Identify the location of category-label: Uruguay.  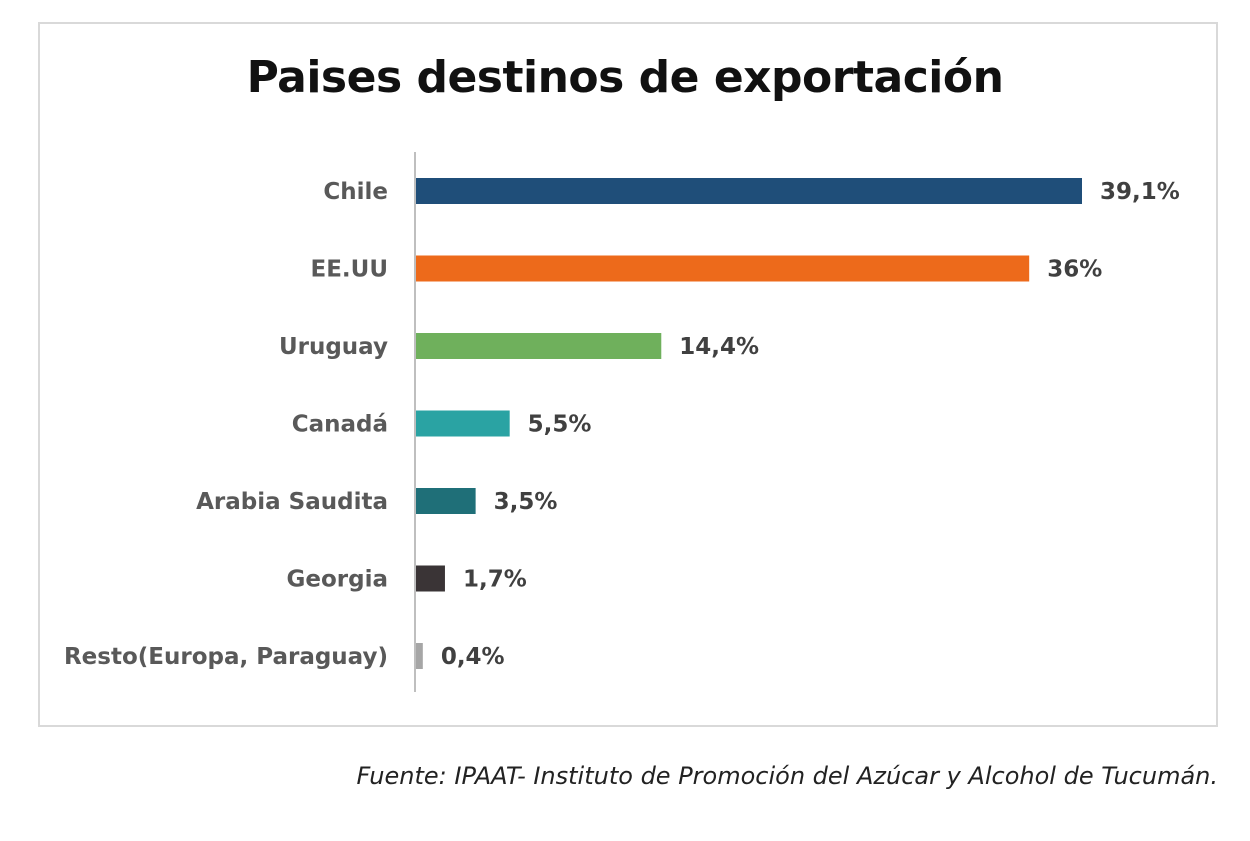
(333, 347).